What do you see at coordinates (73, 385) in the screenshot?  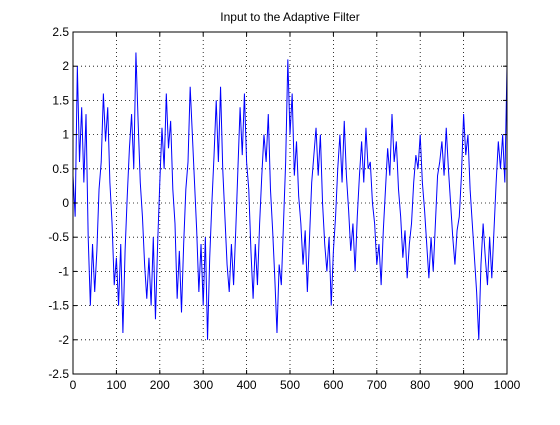 I see `x-tick-label: 0` at bounding box center [73, 385].